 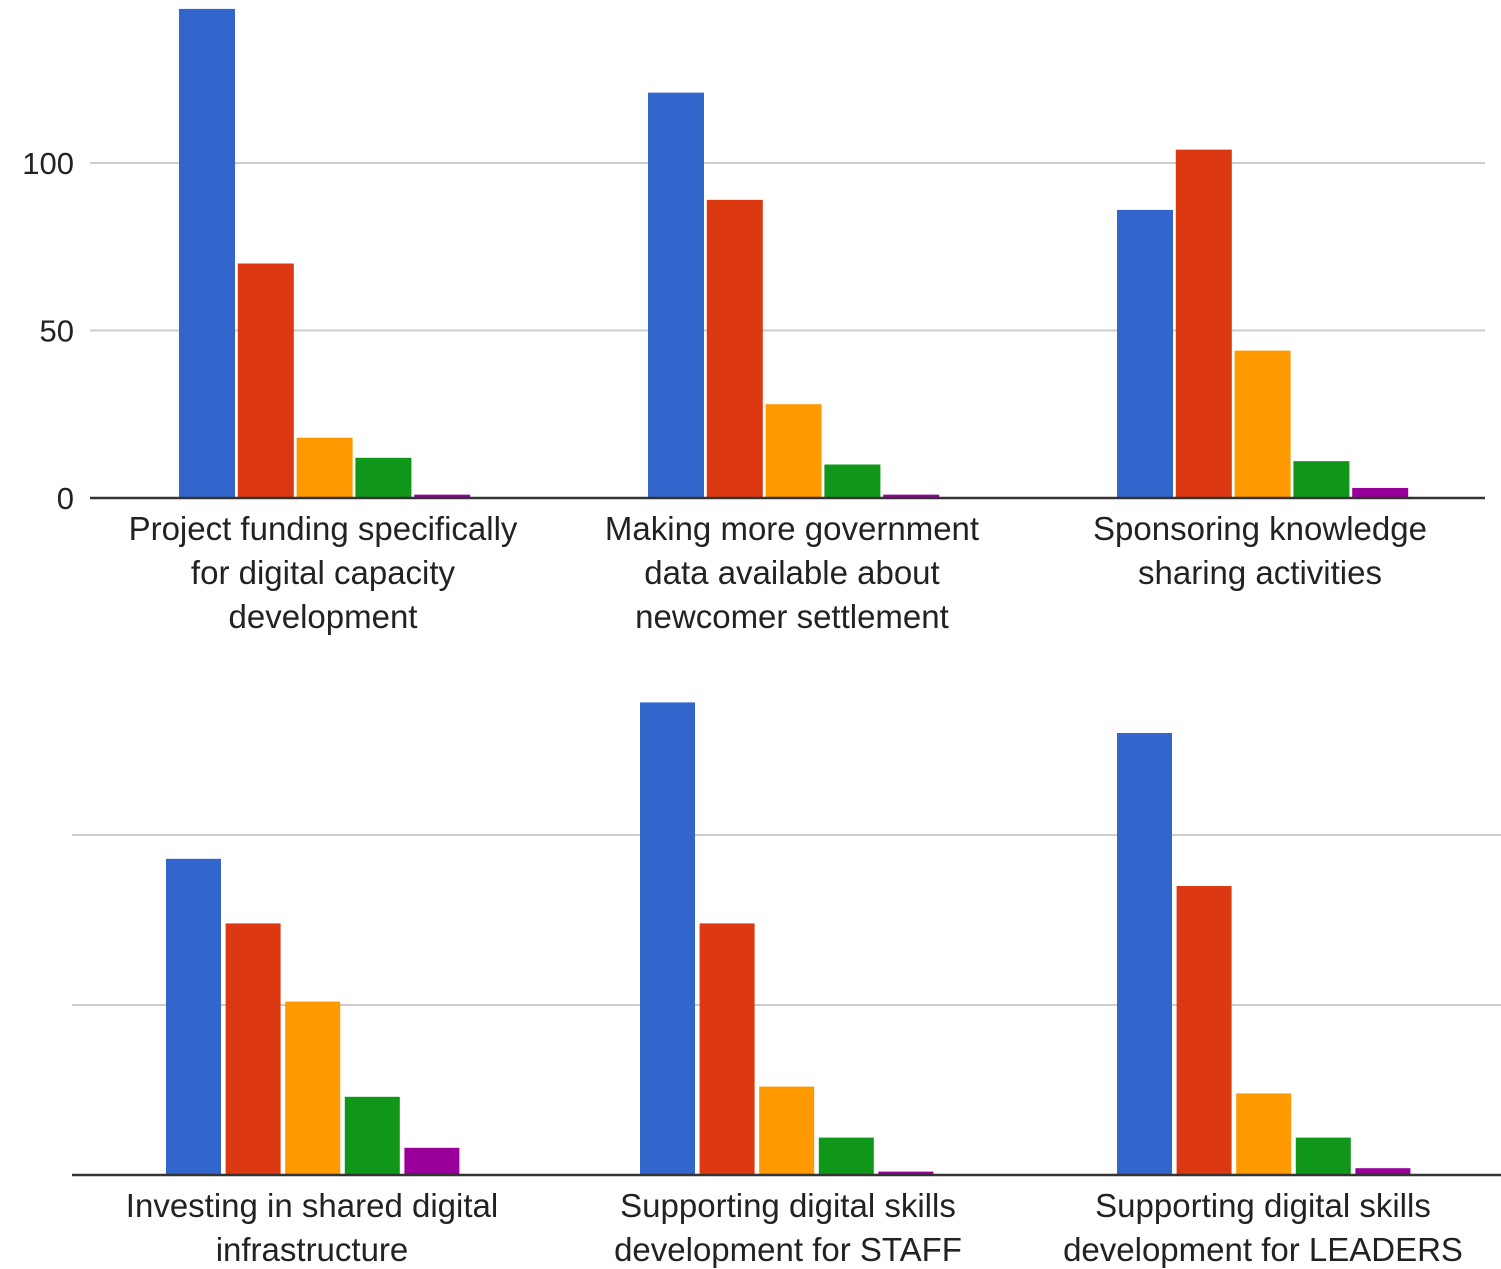 I want to click on y-tick-label: 100, so click(x=48, y=163).